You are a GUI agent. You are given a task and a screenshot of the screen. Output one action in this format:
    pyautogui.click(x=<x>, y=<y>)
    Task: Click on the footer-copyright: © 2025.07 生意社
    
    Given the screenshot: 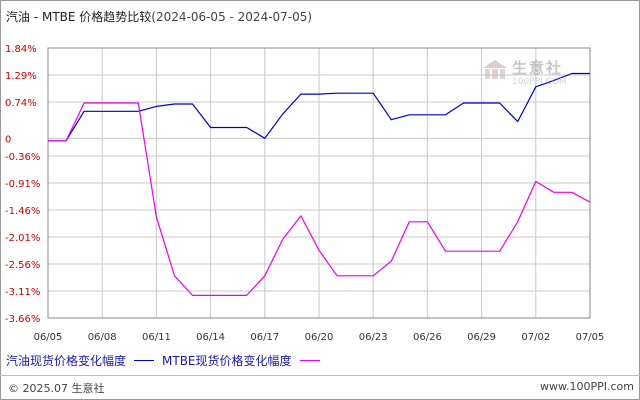 What is the action you would take?
    pyautogui.click(x=56, y=388)
    